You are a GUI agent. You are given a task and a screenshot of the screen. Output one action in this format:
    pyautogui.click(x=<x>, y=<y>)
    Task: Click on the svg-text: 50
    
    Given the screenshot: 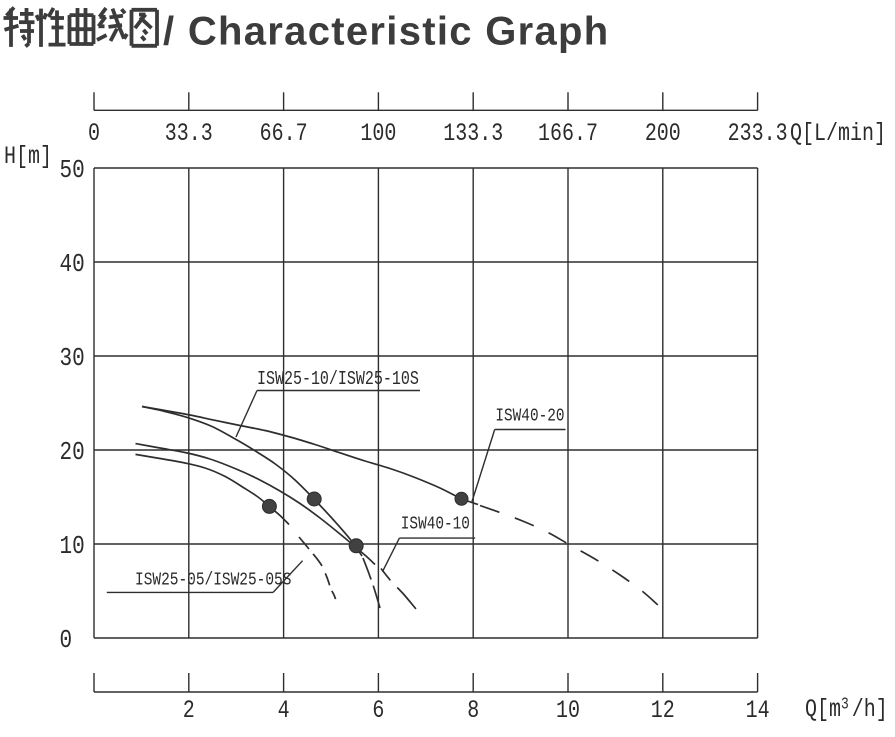 What is the action you would take?
    pyautogui.click(x=72, y=171)
    